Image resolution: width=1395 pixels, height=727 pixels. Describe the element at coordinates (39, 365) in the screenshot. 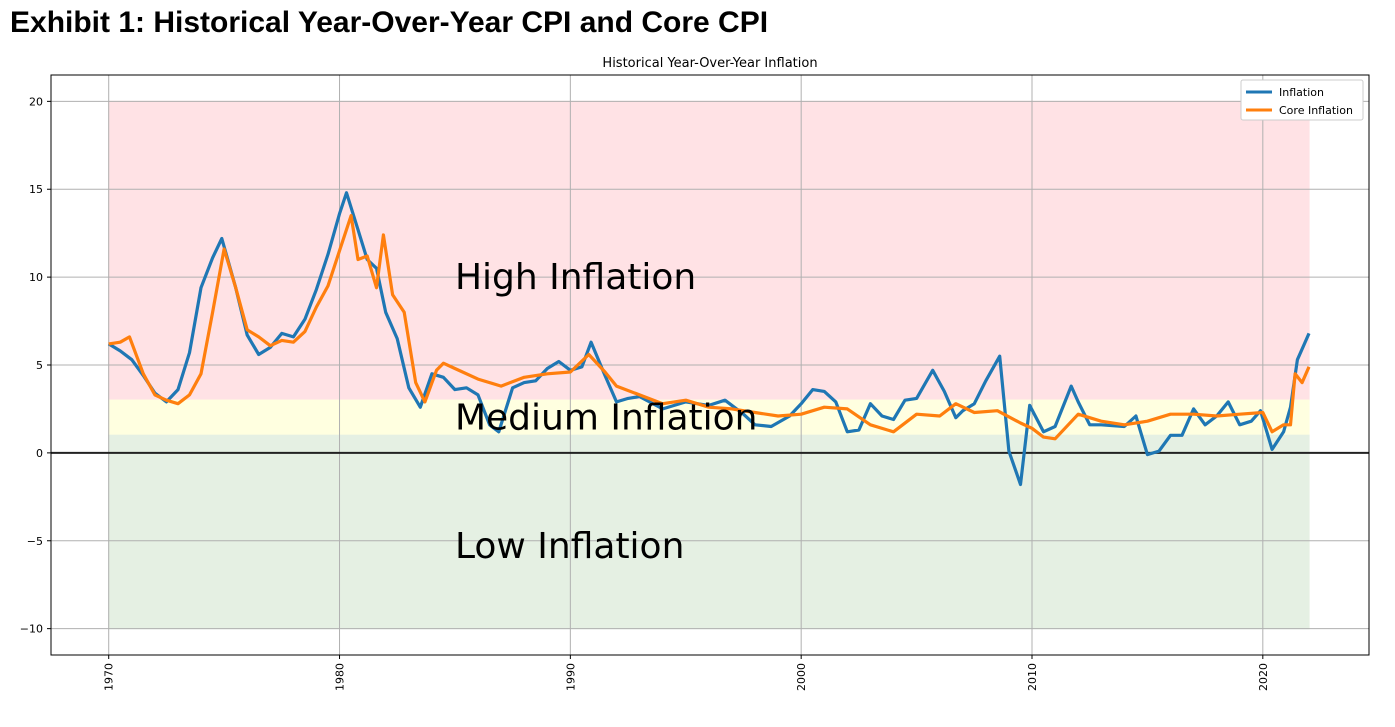

I see `y-tick-label: 5` at that location.